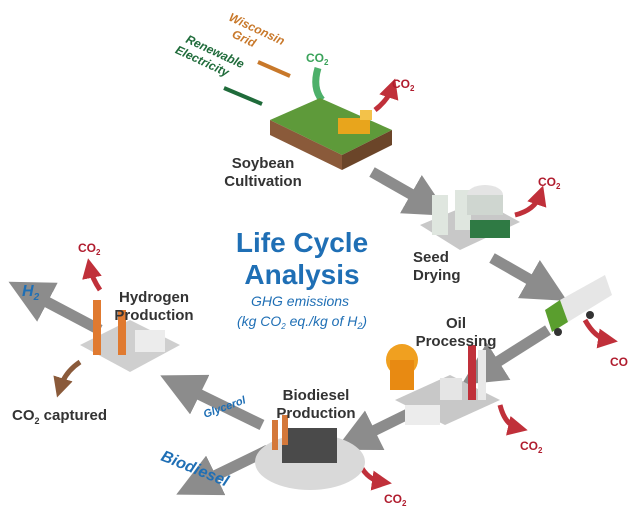  Describe the element at coordinates (315, 404) in the screenshot. I see `stage-label: Biodiesel Production` at that location.